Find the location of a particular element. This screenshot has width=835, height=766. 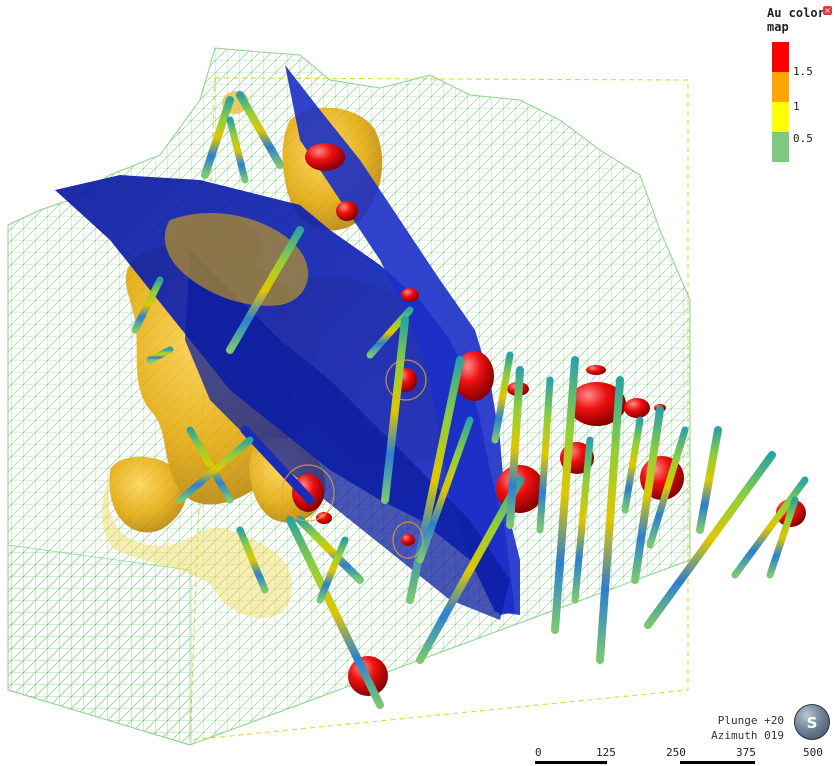

legend-swatch-yellow is located at coordinates (780, 117).